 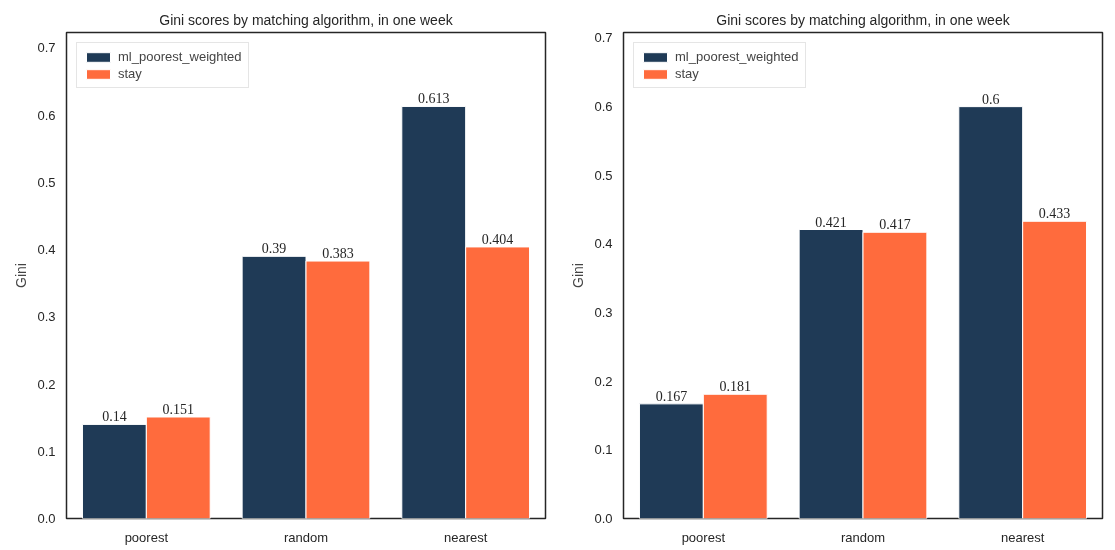 I want to click on data-label: 0.151, so click(x=178, y=409).